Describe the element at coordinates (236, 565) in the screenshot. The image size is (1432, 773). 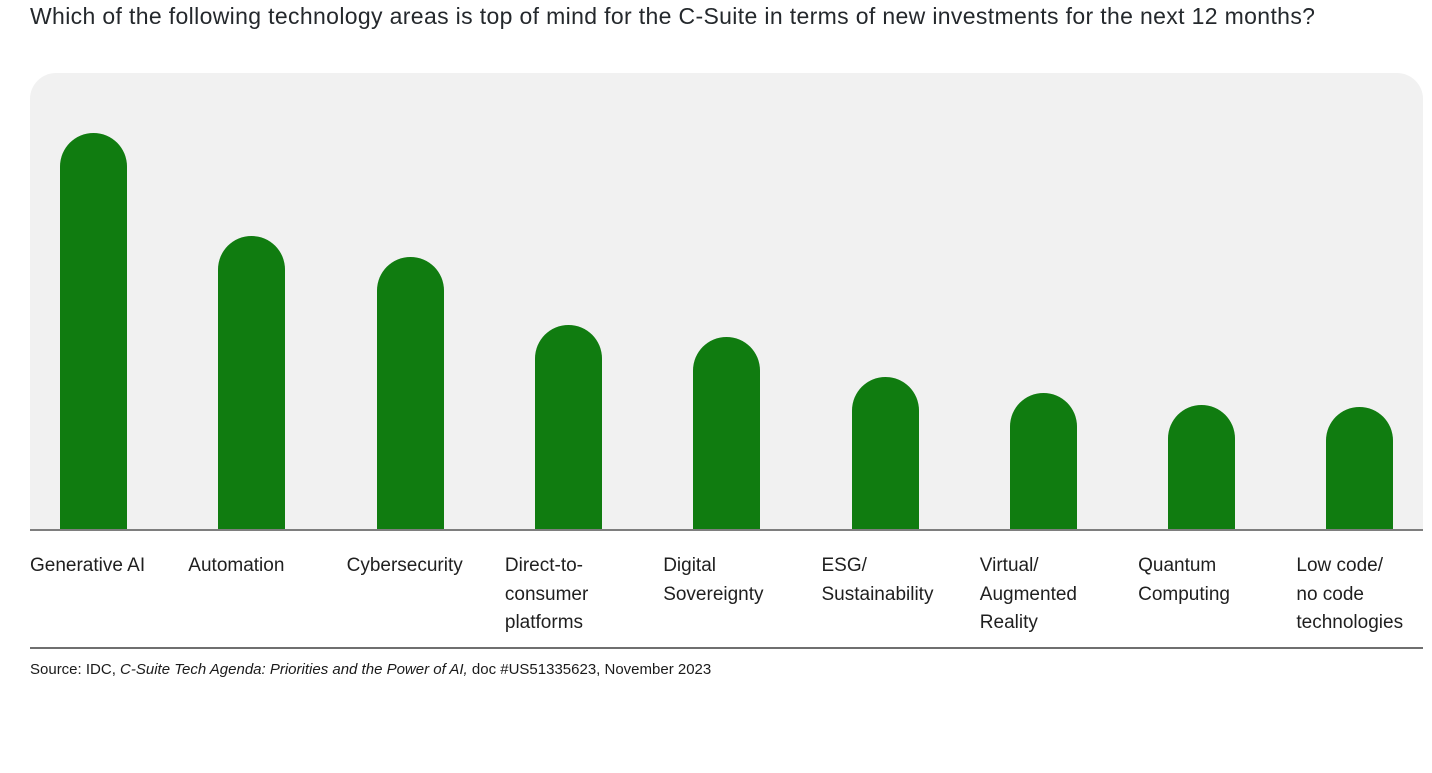
I see `category-label-automation: Automation` at that location.